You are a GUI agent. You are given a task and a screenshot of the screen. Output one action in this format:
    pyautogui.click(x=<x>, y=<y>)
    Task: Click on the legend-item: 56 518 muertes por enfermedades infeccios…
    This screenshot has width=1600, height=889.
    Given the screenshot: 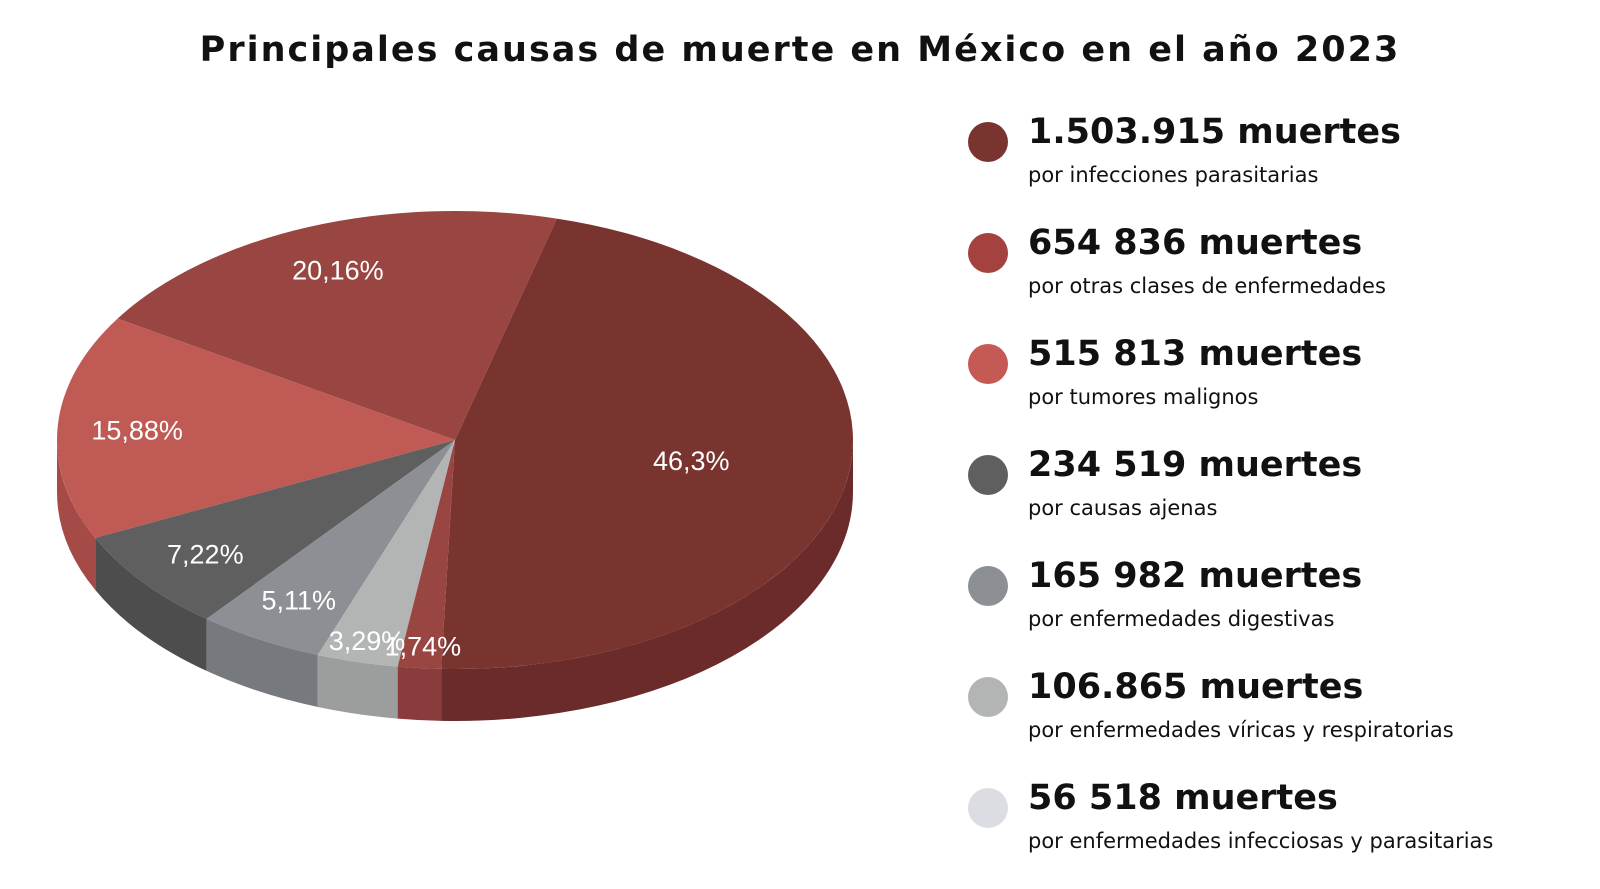 What is the action you would take?
    pyautogui.click(x=1278, y=833)
    